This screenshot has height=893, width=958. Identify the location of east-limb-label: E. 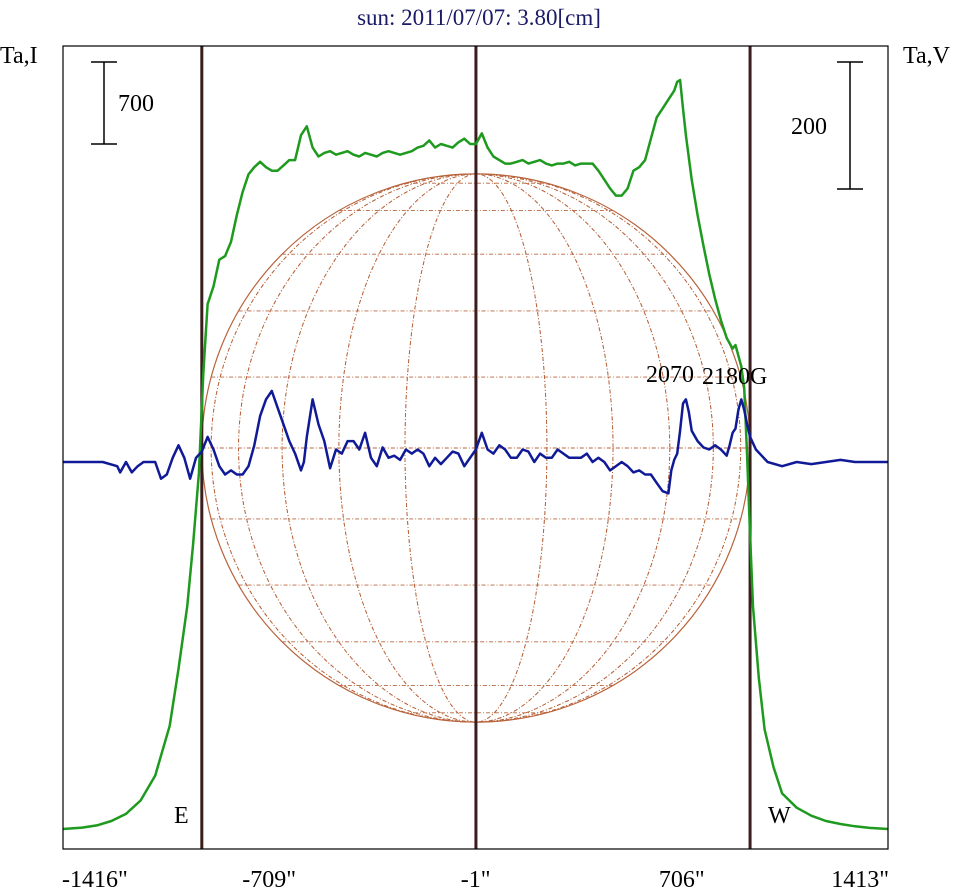
(181, 816).